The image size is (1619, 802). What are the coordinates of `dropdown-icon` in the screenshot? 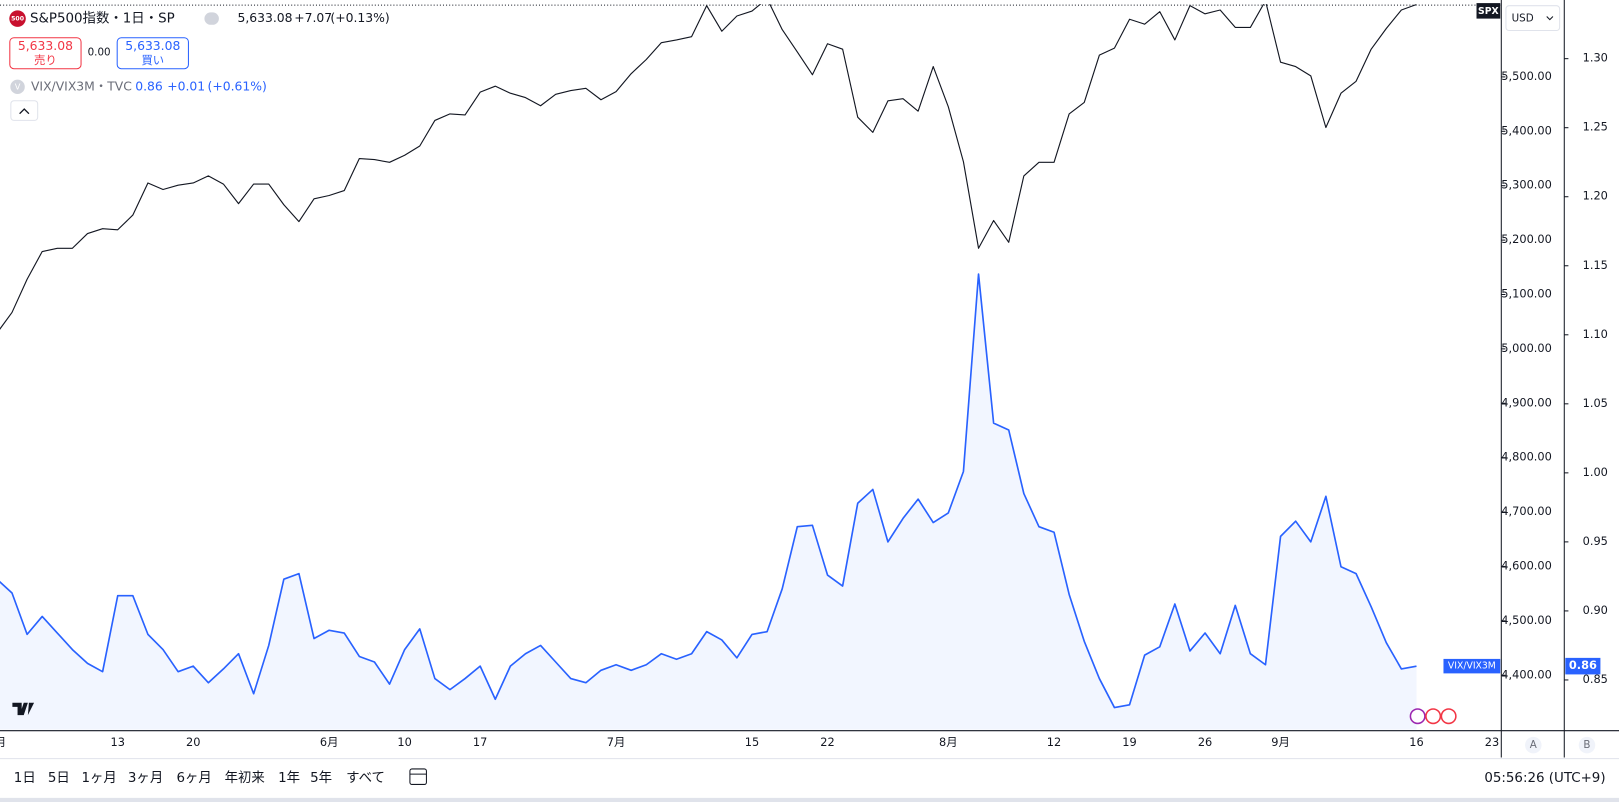 It's located at (1550, 18).